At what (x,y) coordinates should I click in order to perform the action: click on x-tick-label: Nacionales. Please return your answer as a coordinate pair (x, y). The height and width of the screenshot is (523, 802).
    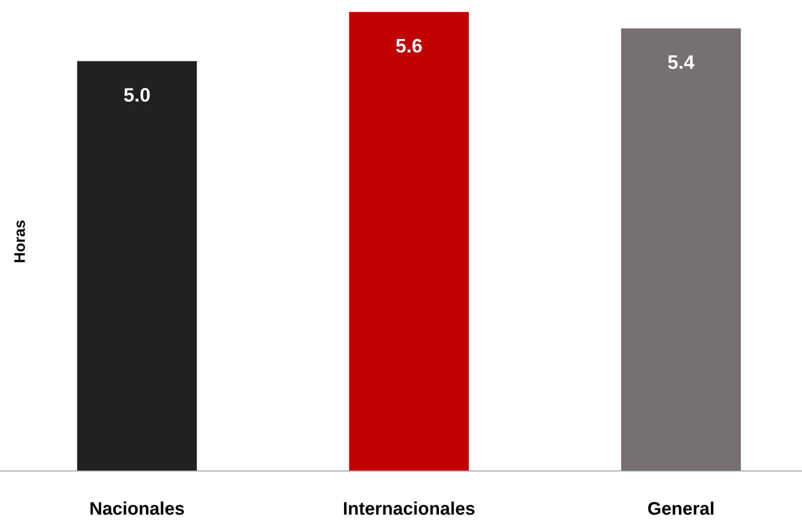
    Looking at the image, I should click on (137, 508).